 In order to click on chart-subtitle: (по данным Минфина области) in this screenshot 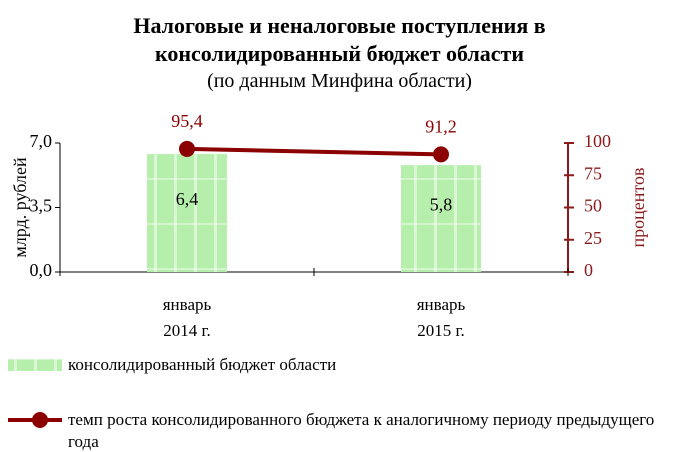, I will do `click(339, 81)`.